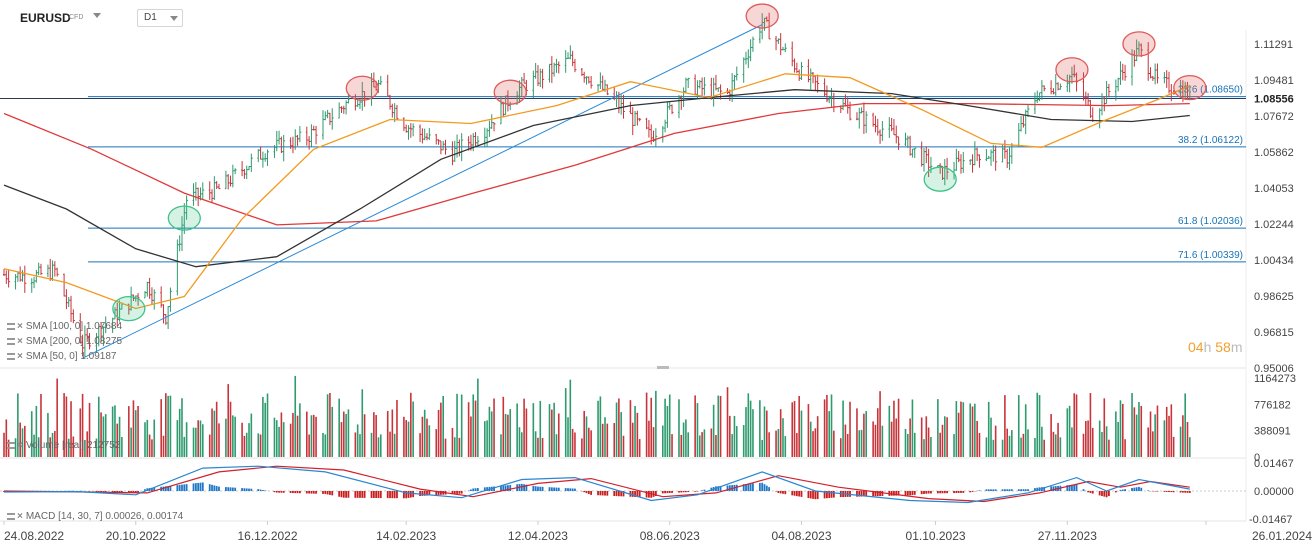  I want to click on symbol-name: EURUSD, so click(45, 18).